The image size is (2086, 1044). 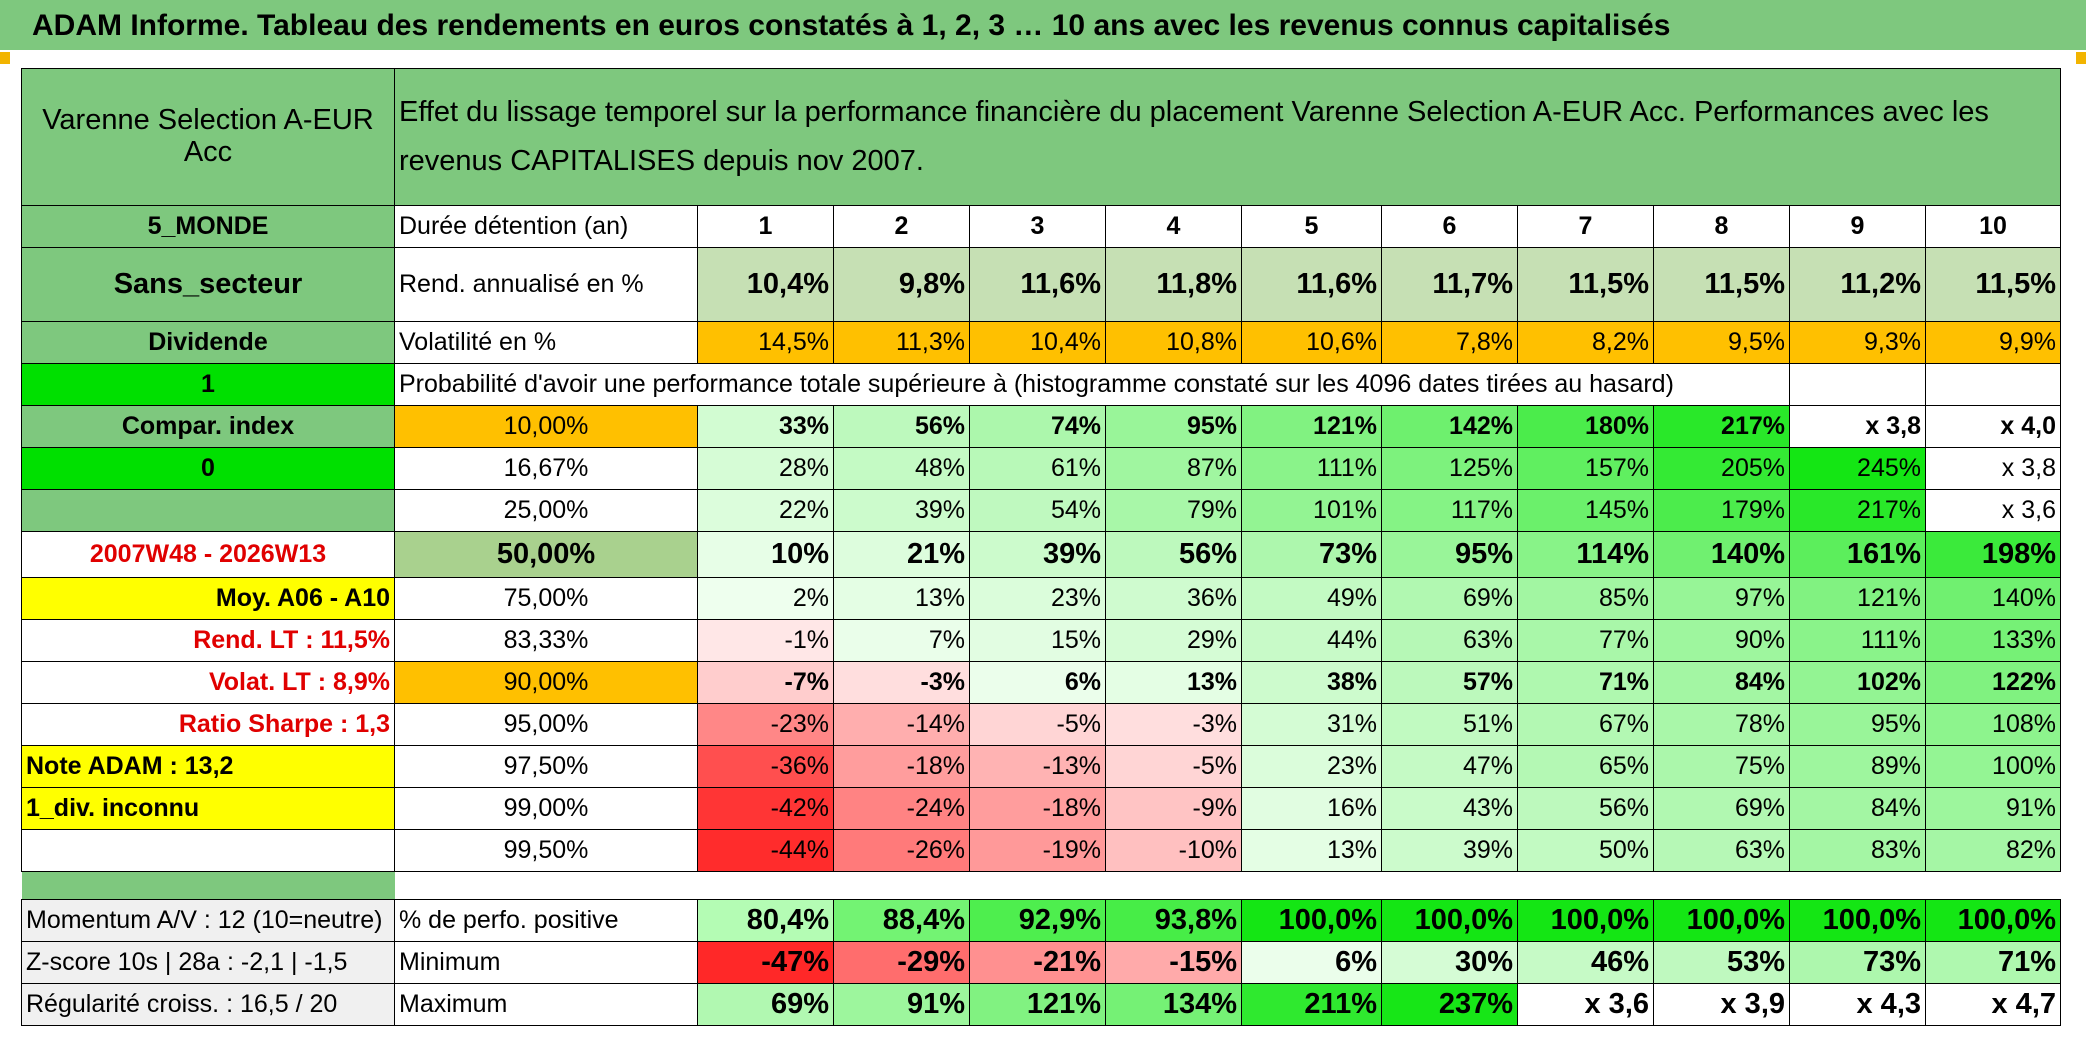 I want to click on prob-value: 180%, so click(x=1585, y=426).